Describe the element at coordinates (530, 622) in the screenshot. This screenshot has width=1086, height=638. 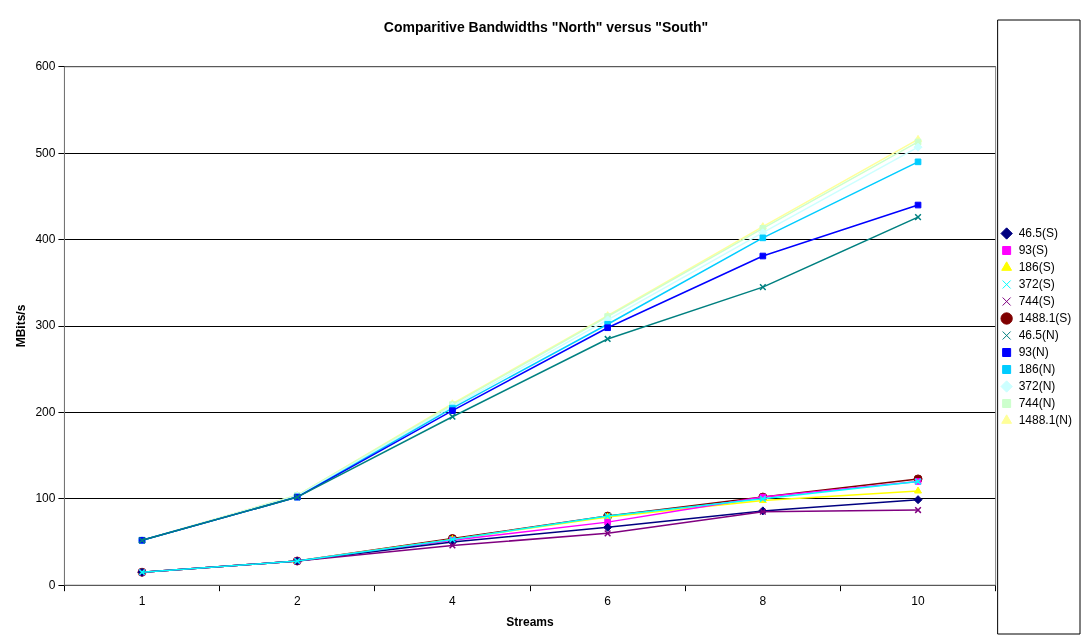
I see `x-axis-title: Streams` at that location.